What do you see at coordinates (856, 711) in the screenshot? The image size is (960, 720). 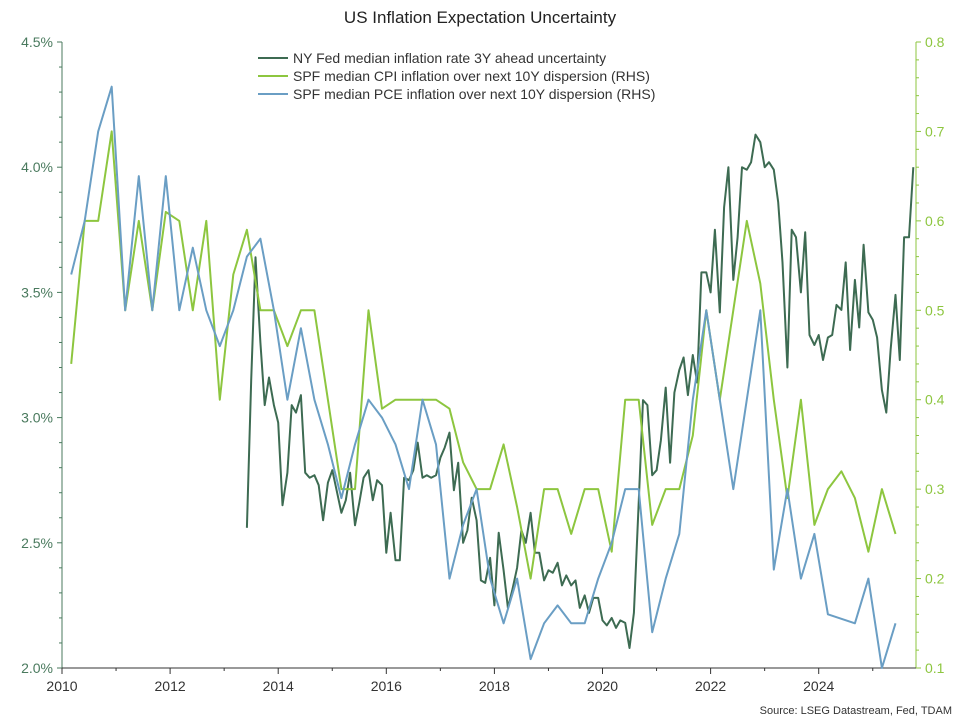 I see `source-note: Source: LSEG Datastream, Fed, TDAM` at bounding box center [856, 711].